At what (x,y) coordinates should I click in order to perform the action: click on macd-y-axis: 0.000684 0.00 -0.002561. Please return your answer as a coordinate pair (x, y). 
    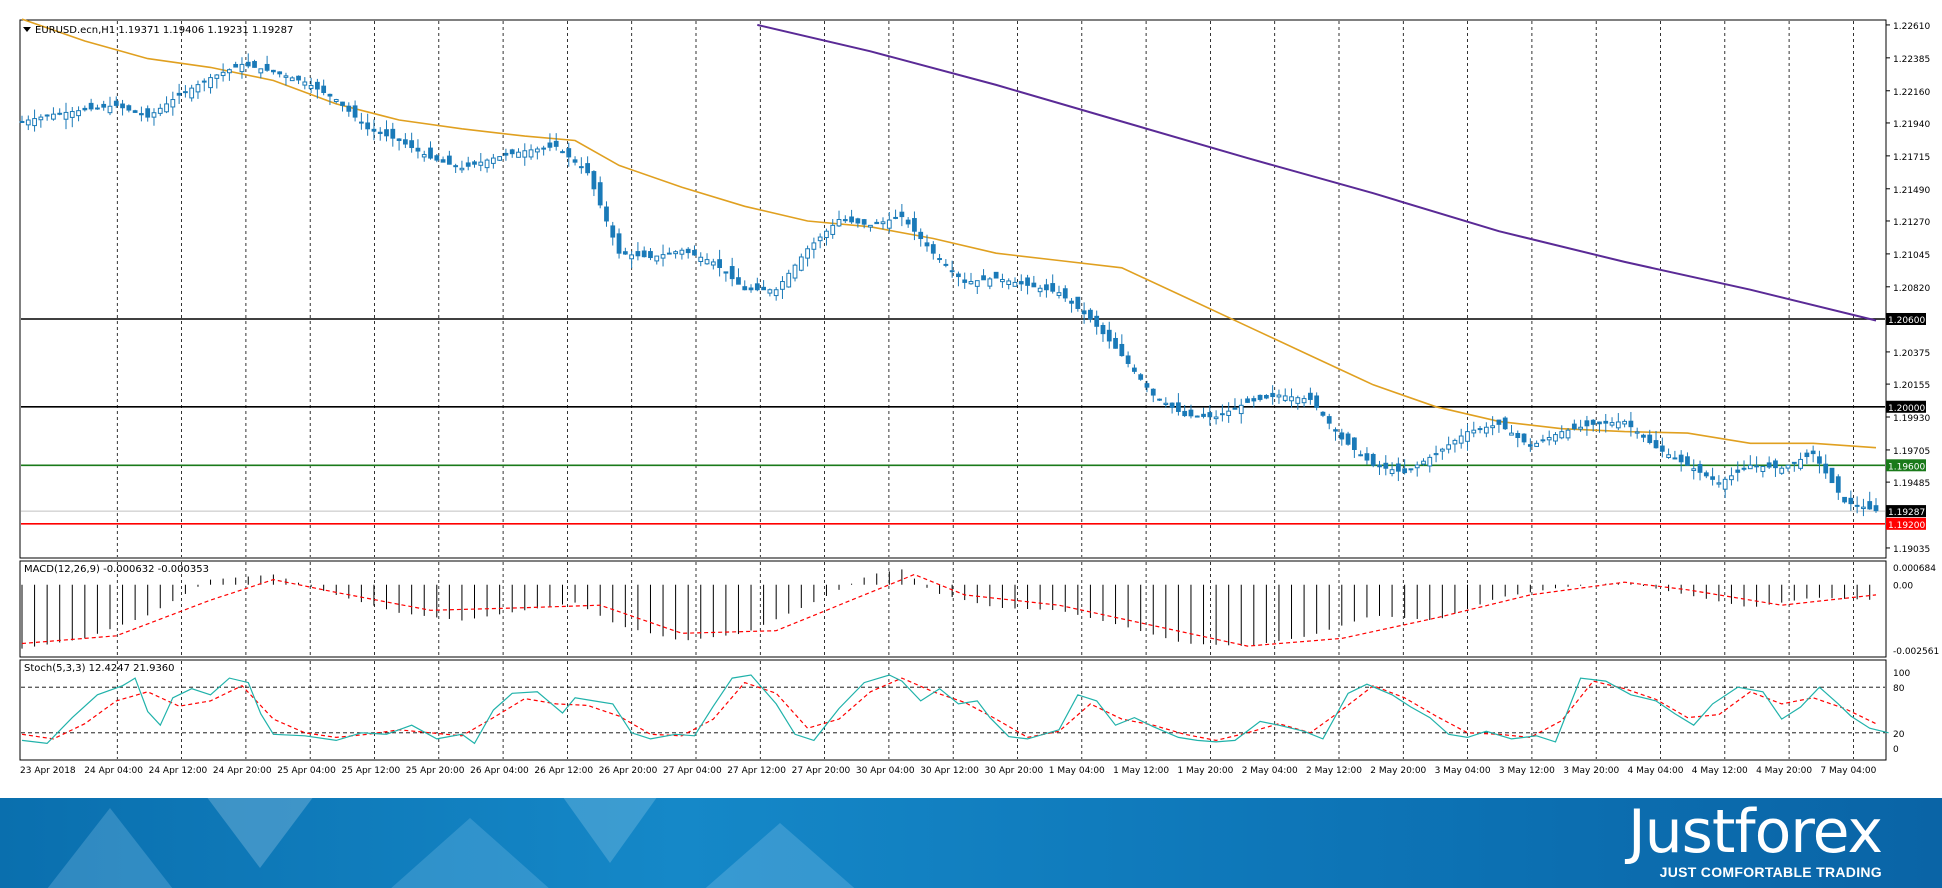
    Looking at the image, I should click on (1916, 610).